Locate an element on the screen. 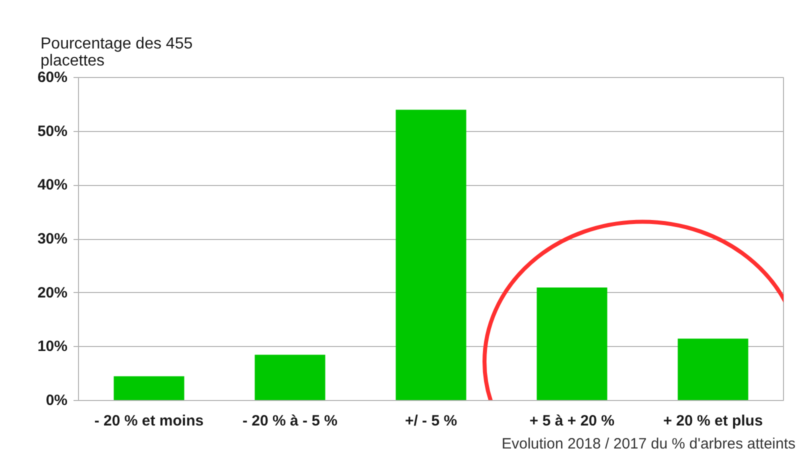 This screenshot has height=462, width=810. x-tick-label: + 5 à + 20 % is located at coordinates (572, 421).